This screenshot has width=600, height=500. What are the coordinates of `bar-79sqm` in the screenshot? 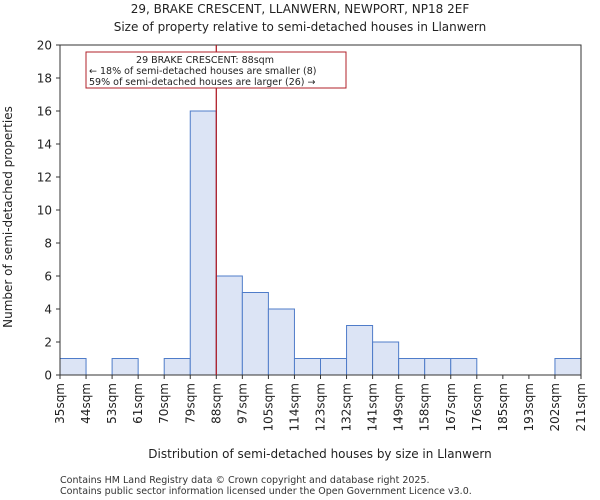 It's located at (203, 243).